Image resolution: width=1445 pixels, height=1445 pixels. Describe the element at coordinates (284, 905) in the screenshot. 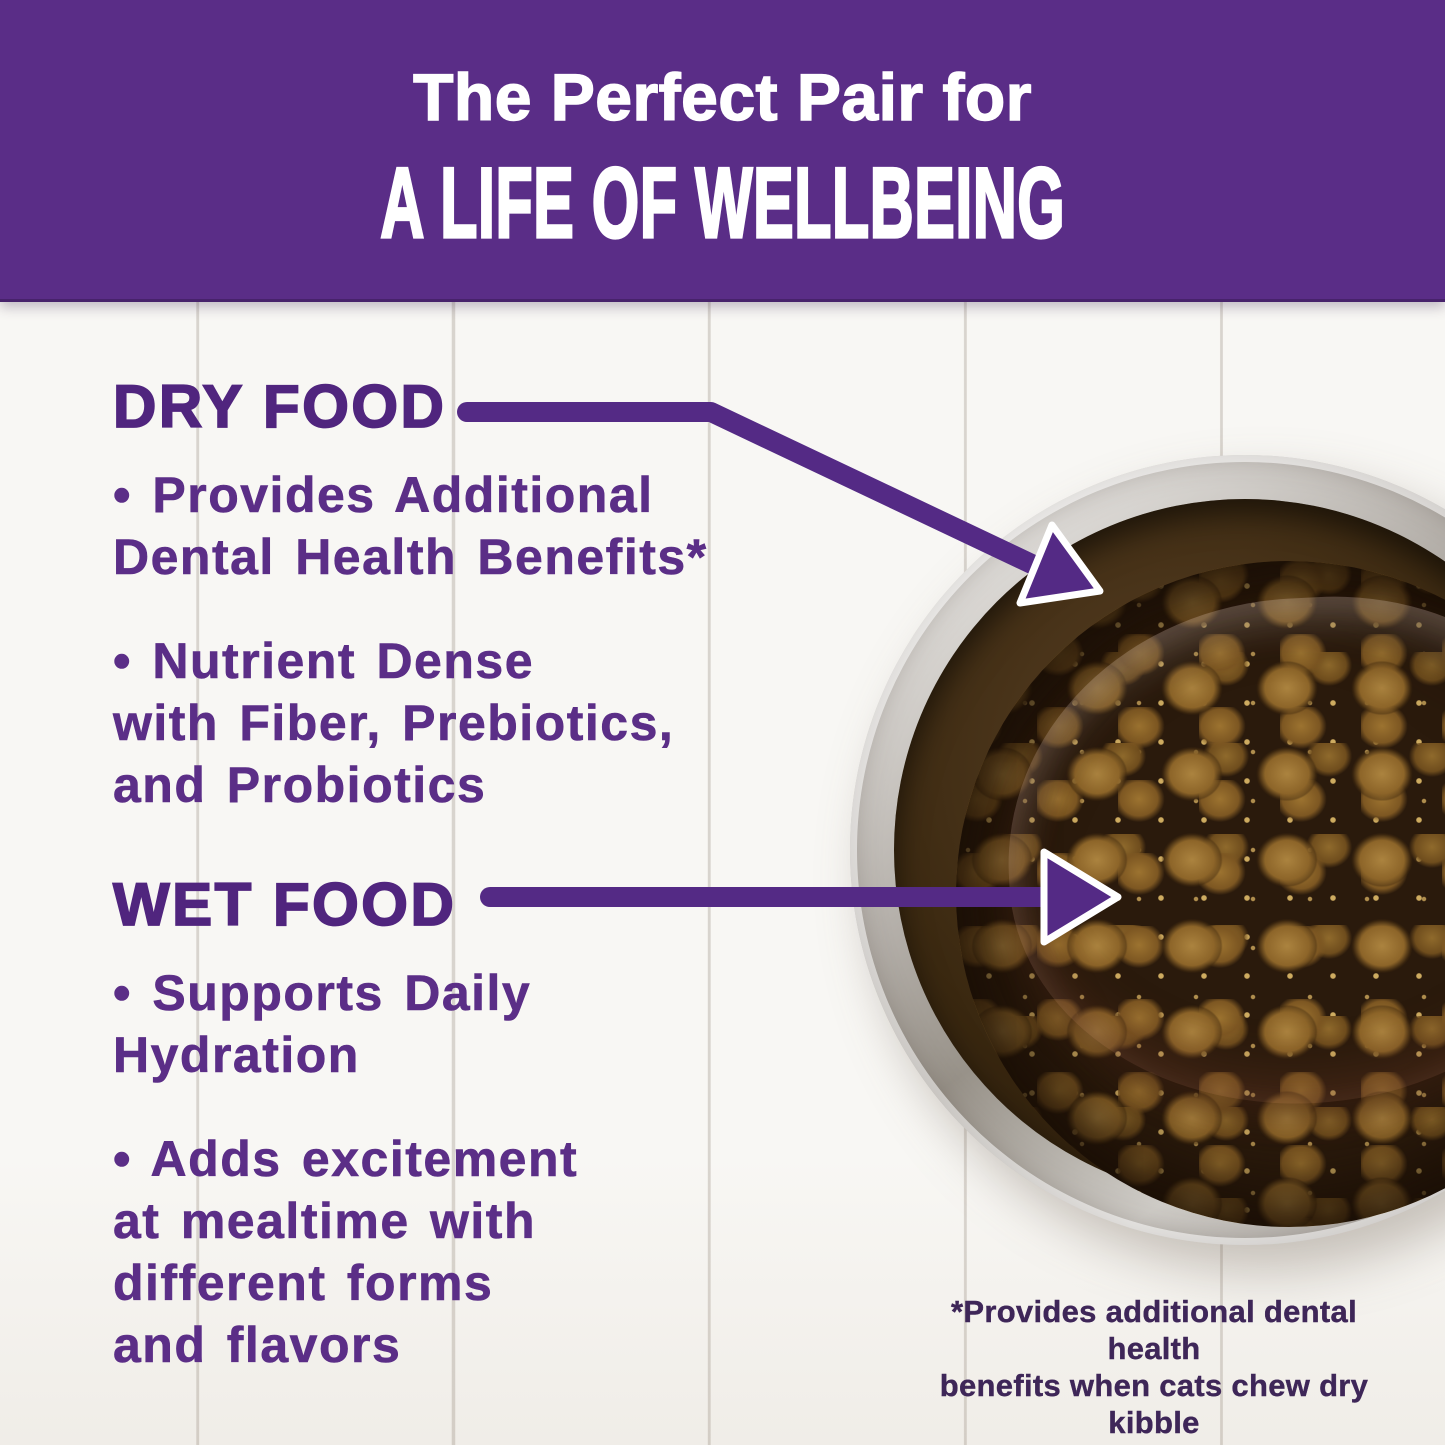

I see `wet-food-heading: WET FOOD` at that location.